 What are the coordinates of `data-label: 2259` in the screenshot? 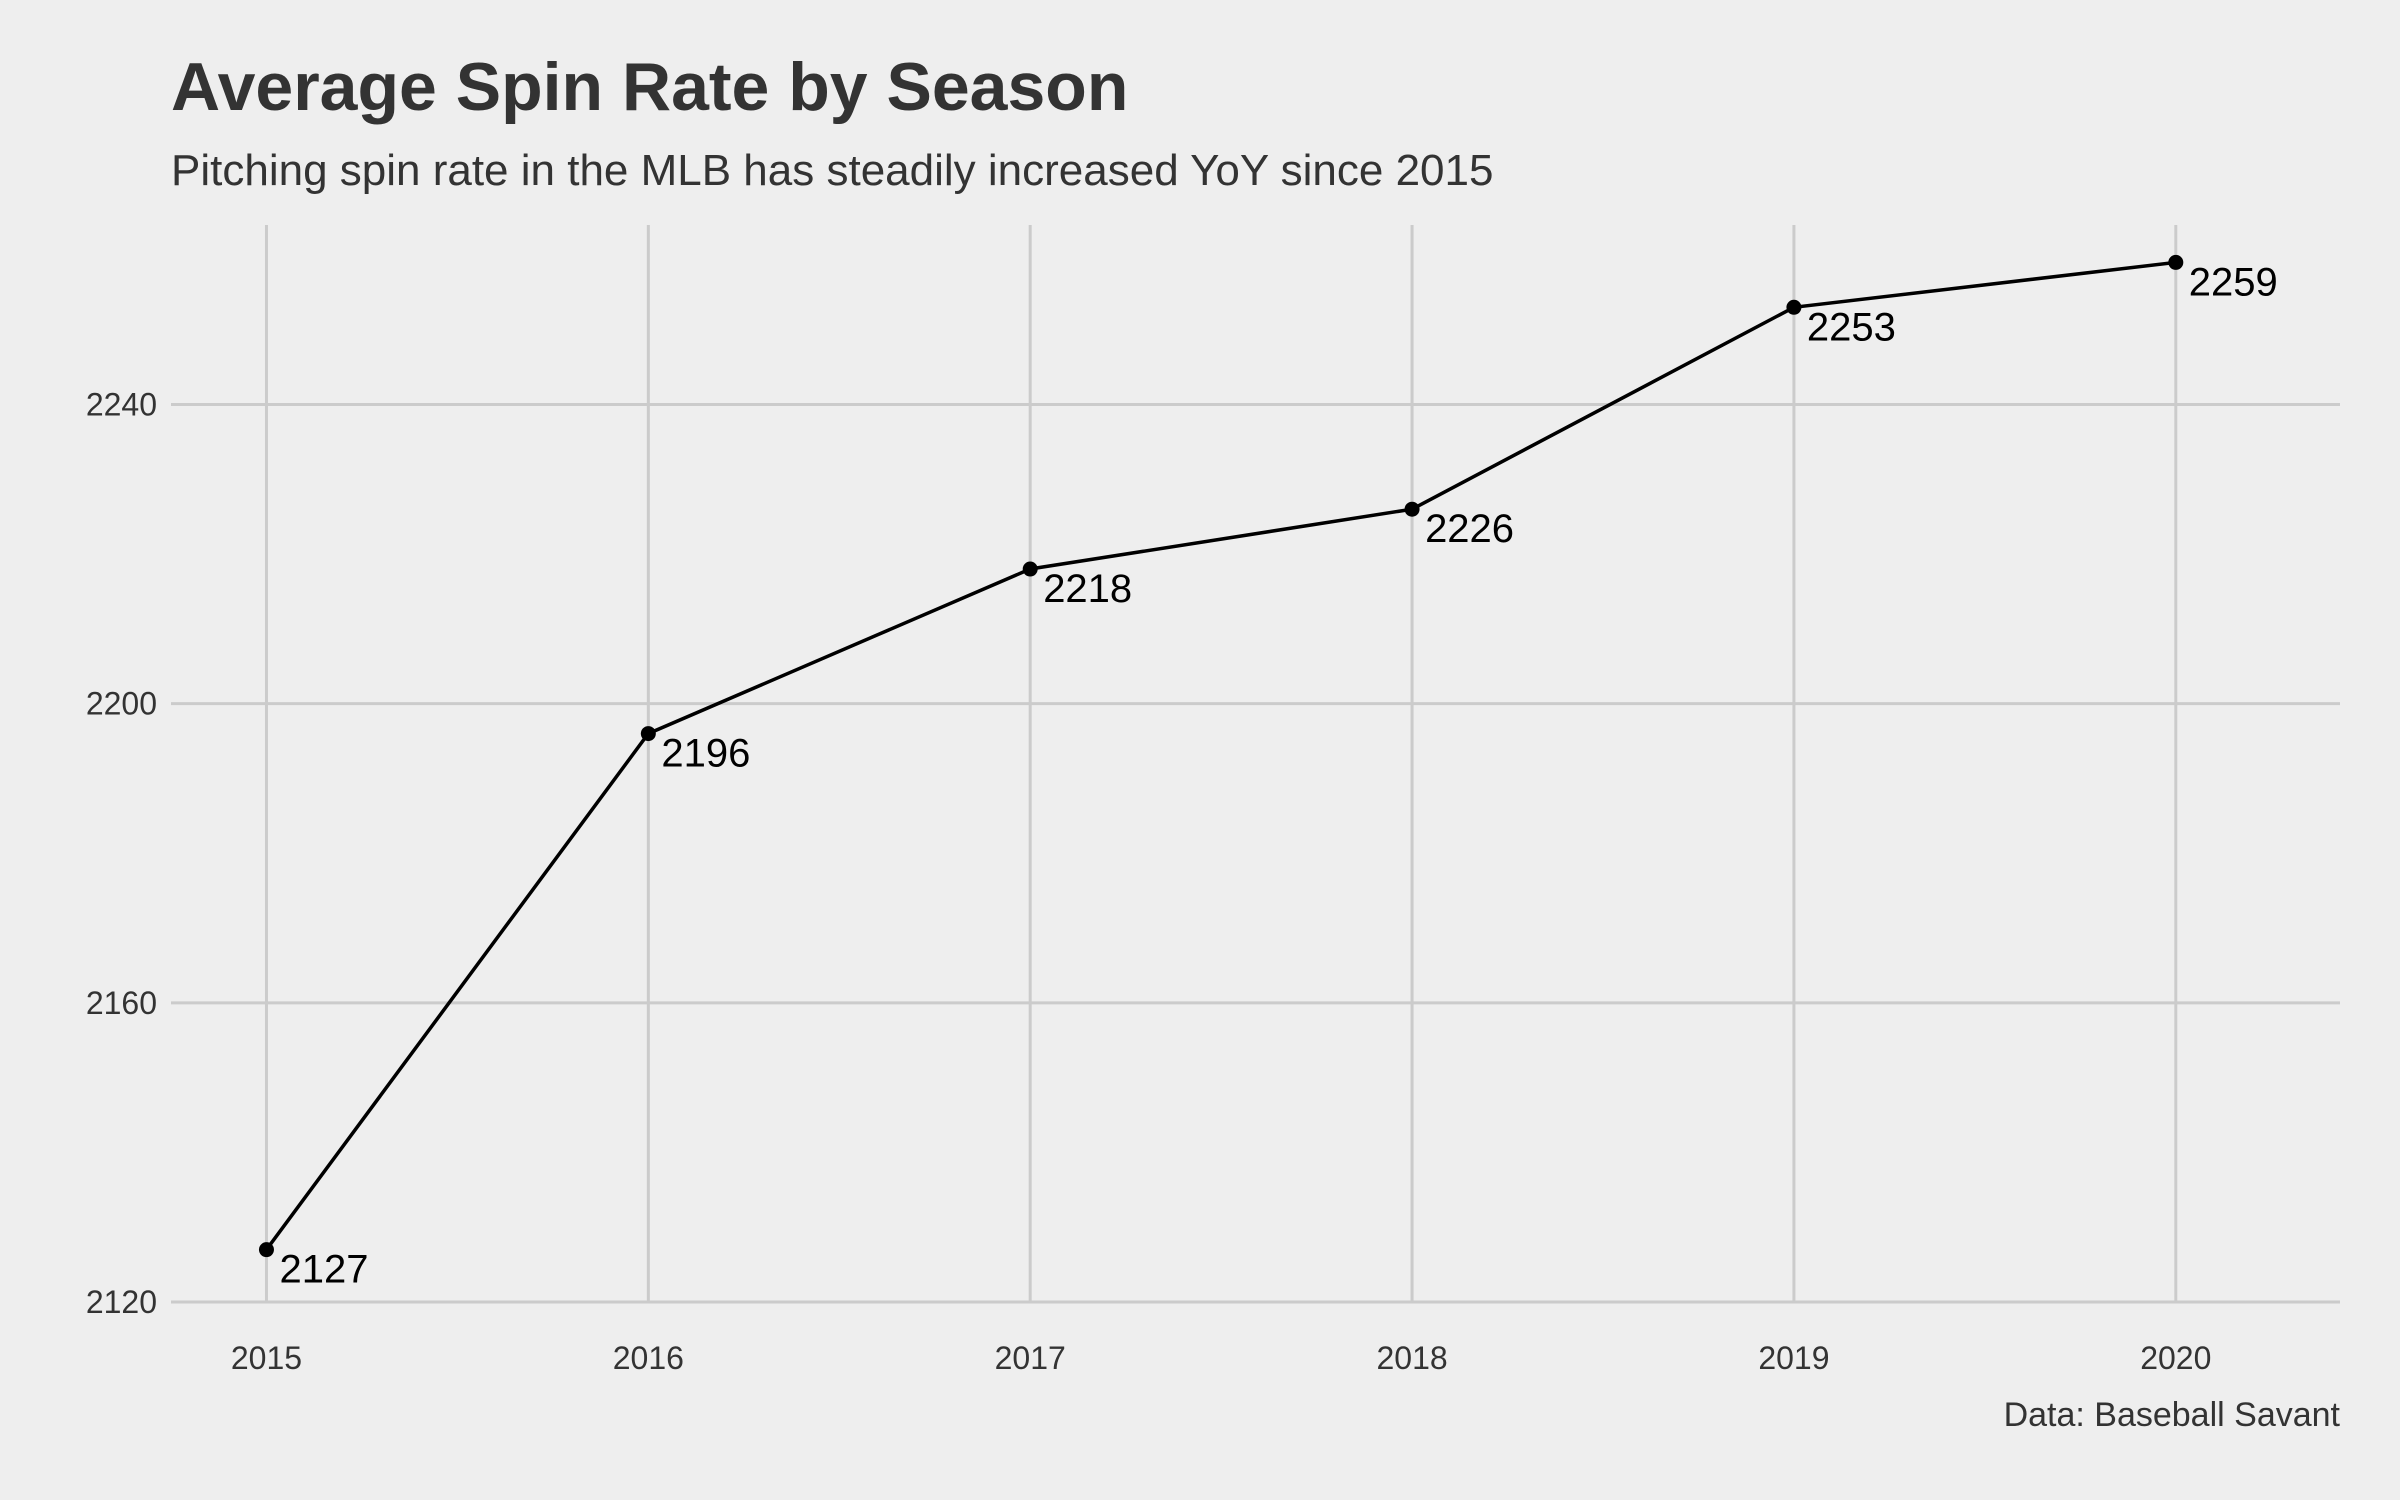 It's located at (2233, 282).